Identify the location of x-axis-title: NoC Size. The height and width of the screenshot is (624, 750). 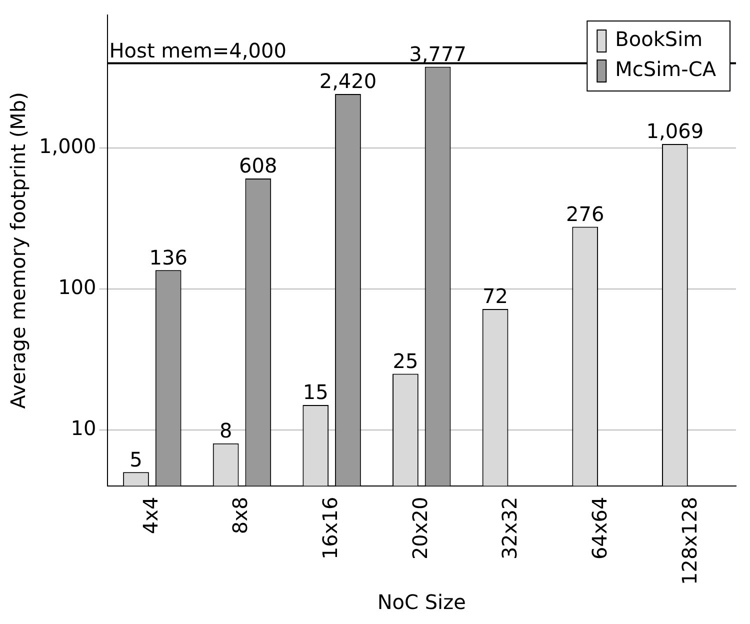
(421, 602).